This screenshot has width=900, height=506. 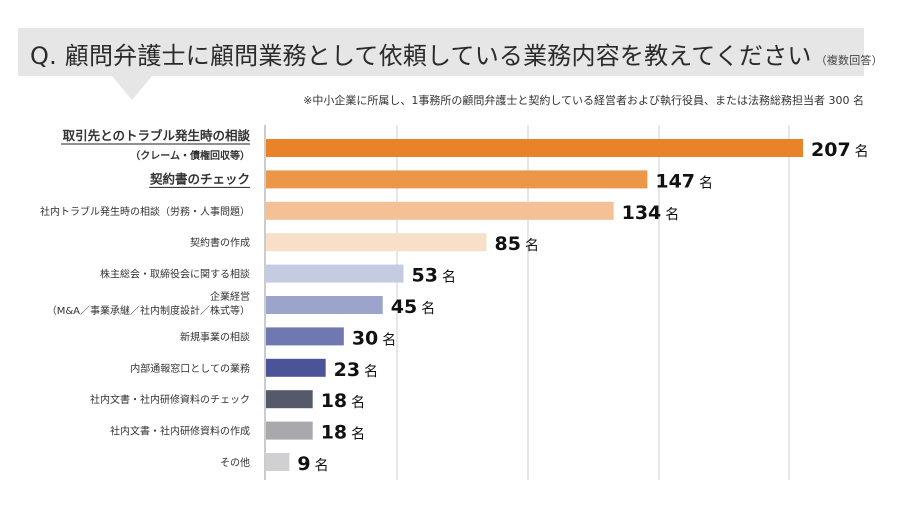 What do you see at coordinates (322, 466) in the screenshot?
I see `value-unit-11: 名` at bounding box center [322, 466].